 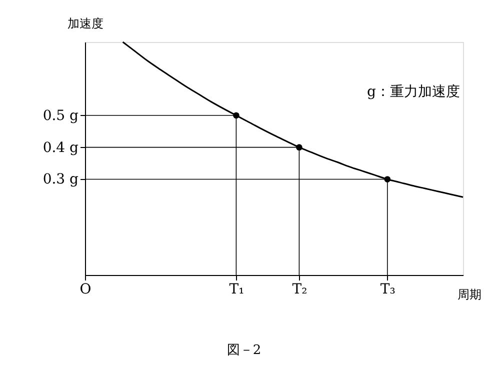 What do you see at coordinates (300, 290) in the screenshot?
I see `x-tick-label: T₂` at bounding box center [300, 290].